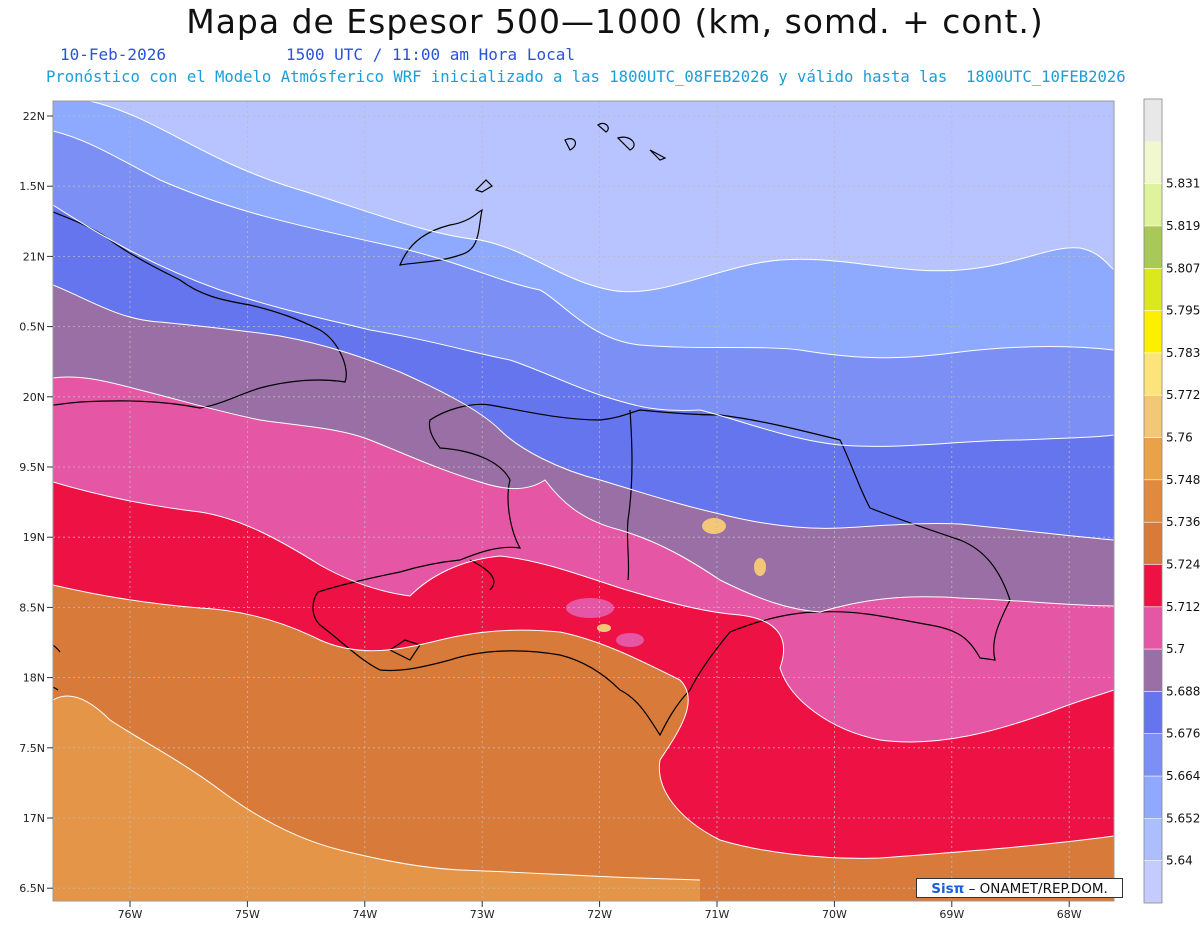  What do you see at coordinates (1179, 861) in the screenshot?
I see `colorbar-label: 5.64` at bounding box center [1179, 861].